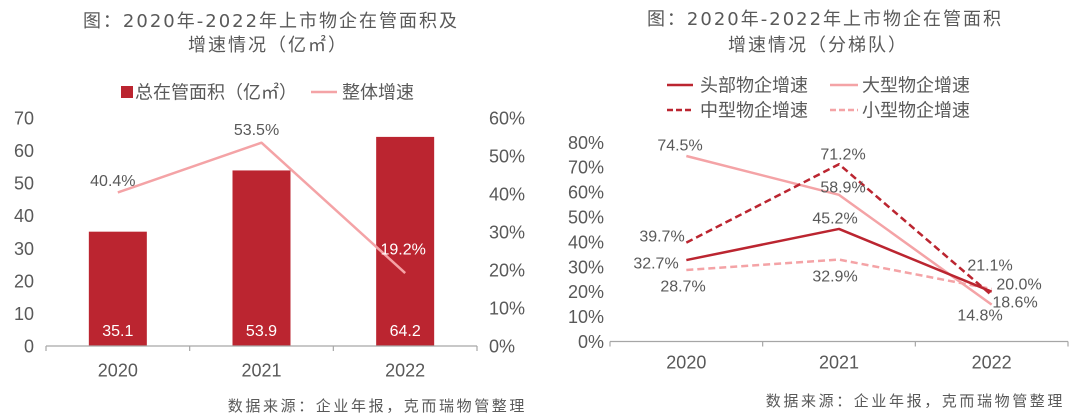 The image size is (1080, 418). I want to click on growth-data-label: 40.4%, so click(112, 181).